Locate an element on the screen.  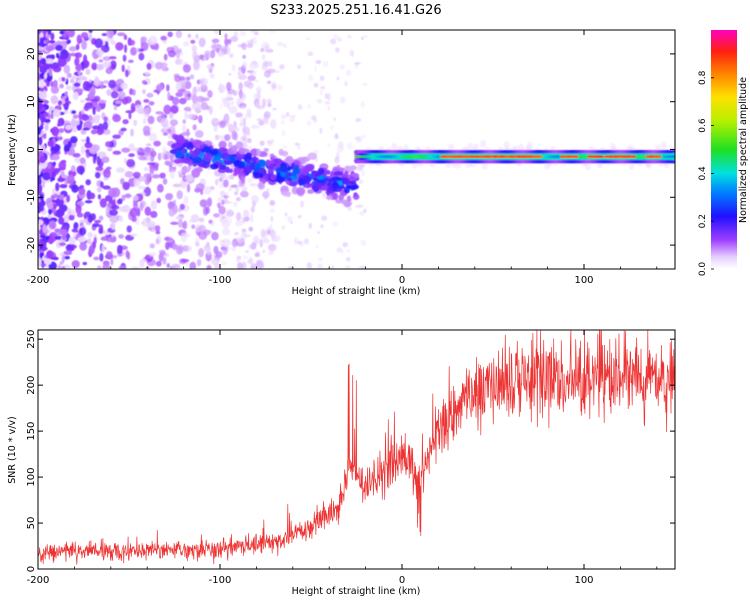
y-tick-label: 50 is located at coordinates (31, 523).